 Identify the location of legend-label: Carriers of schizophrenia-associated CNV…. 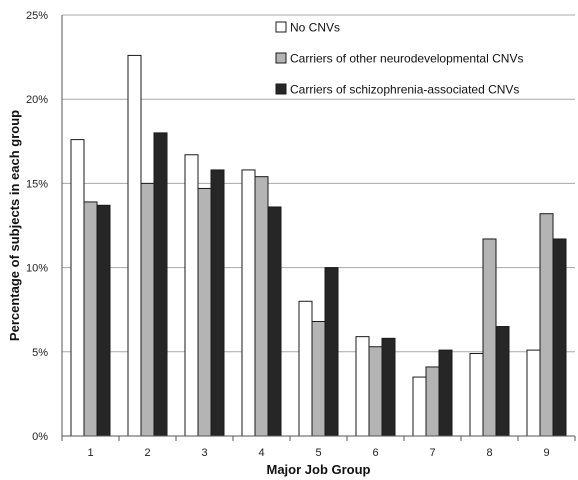
(404, 90).